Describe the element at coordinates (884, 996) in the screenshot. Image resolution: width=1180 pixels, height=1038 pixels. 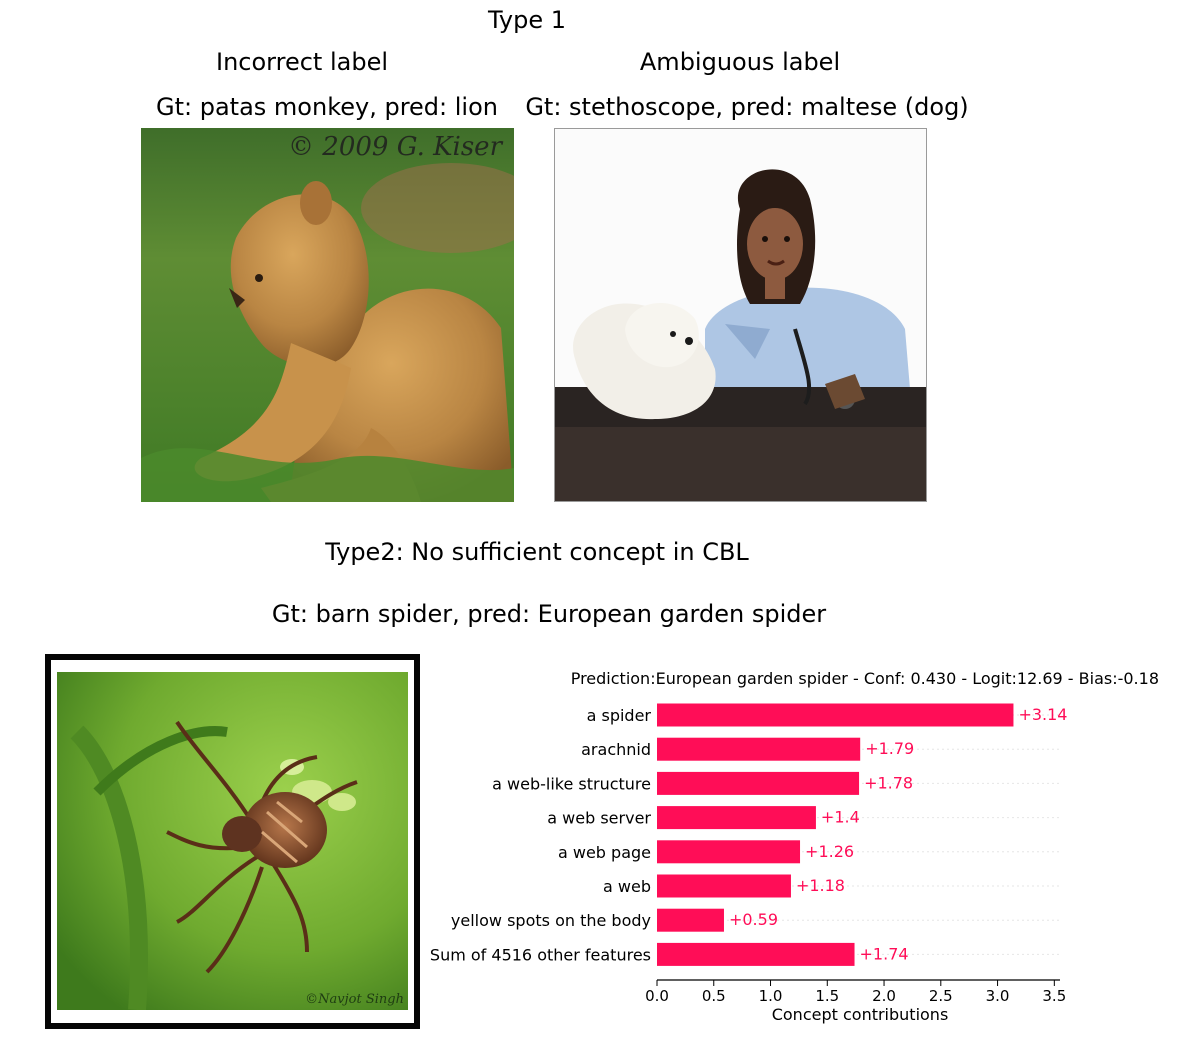
I see `x-tick-label: 2.0` at that location.